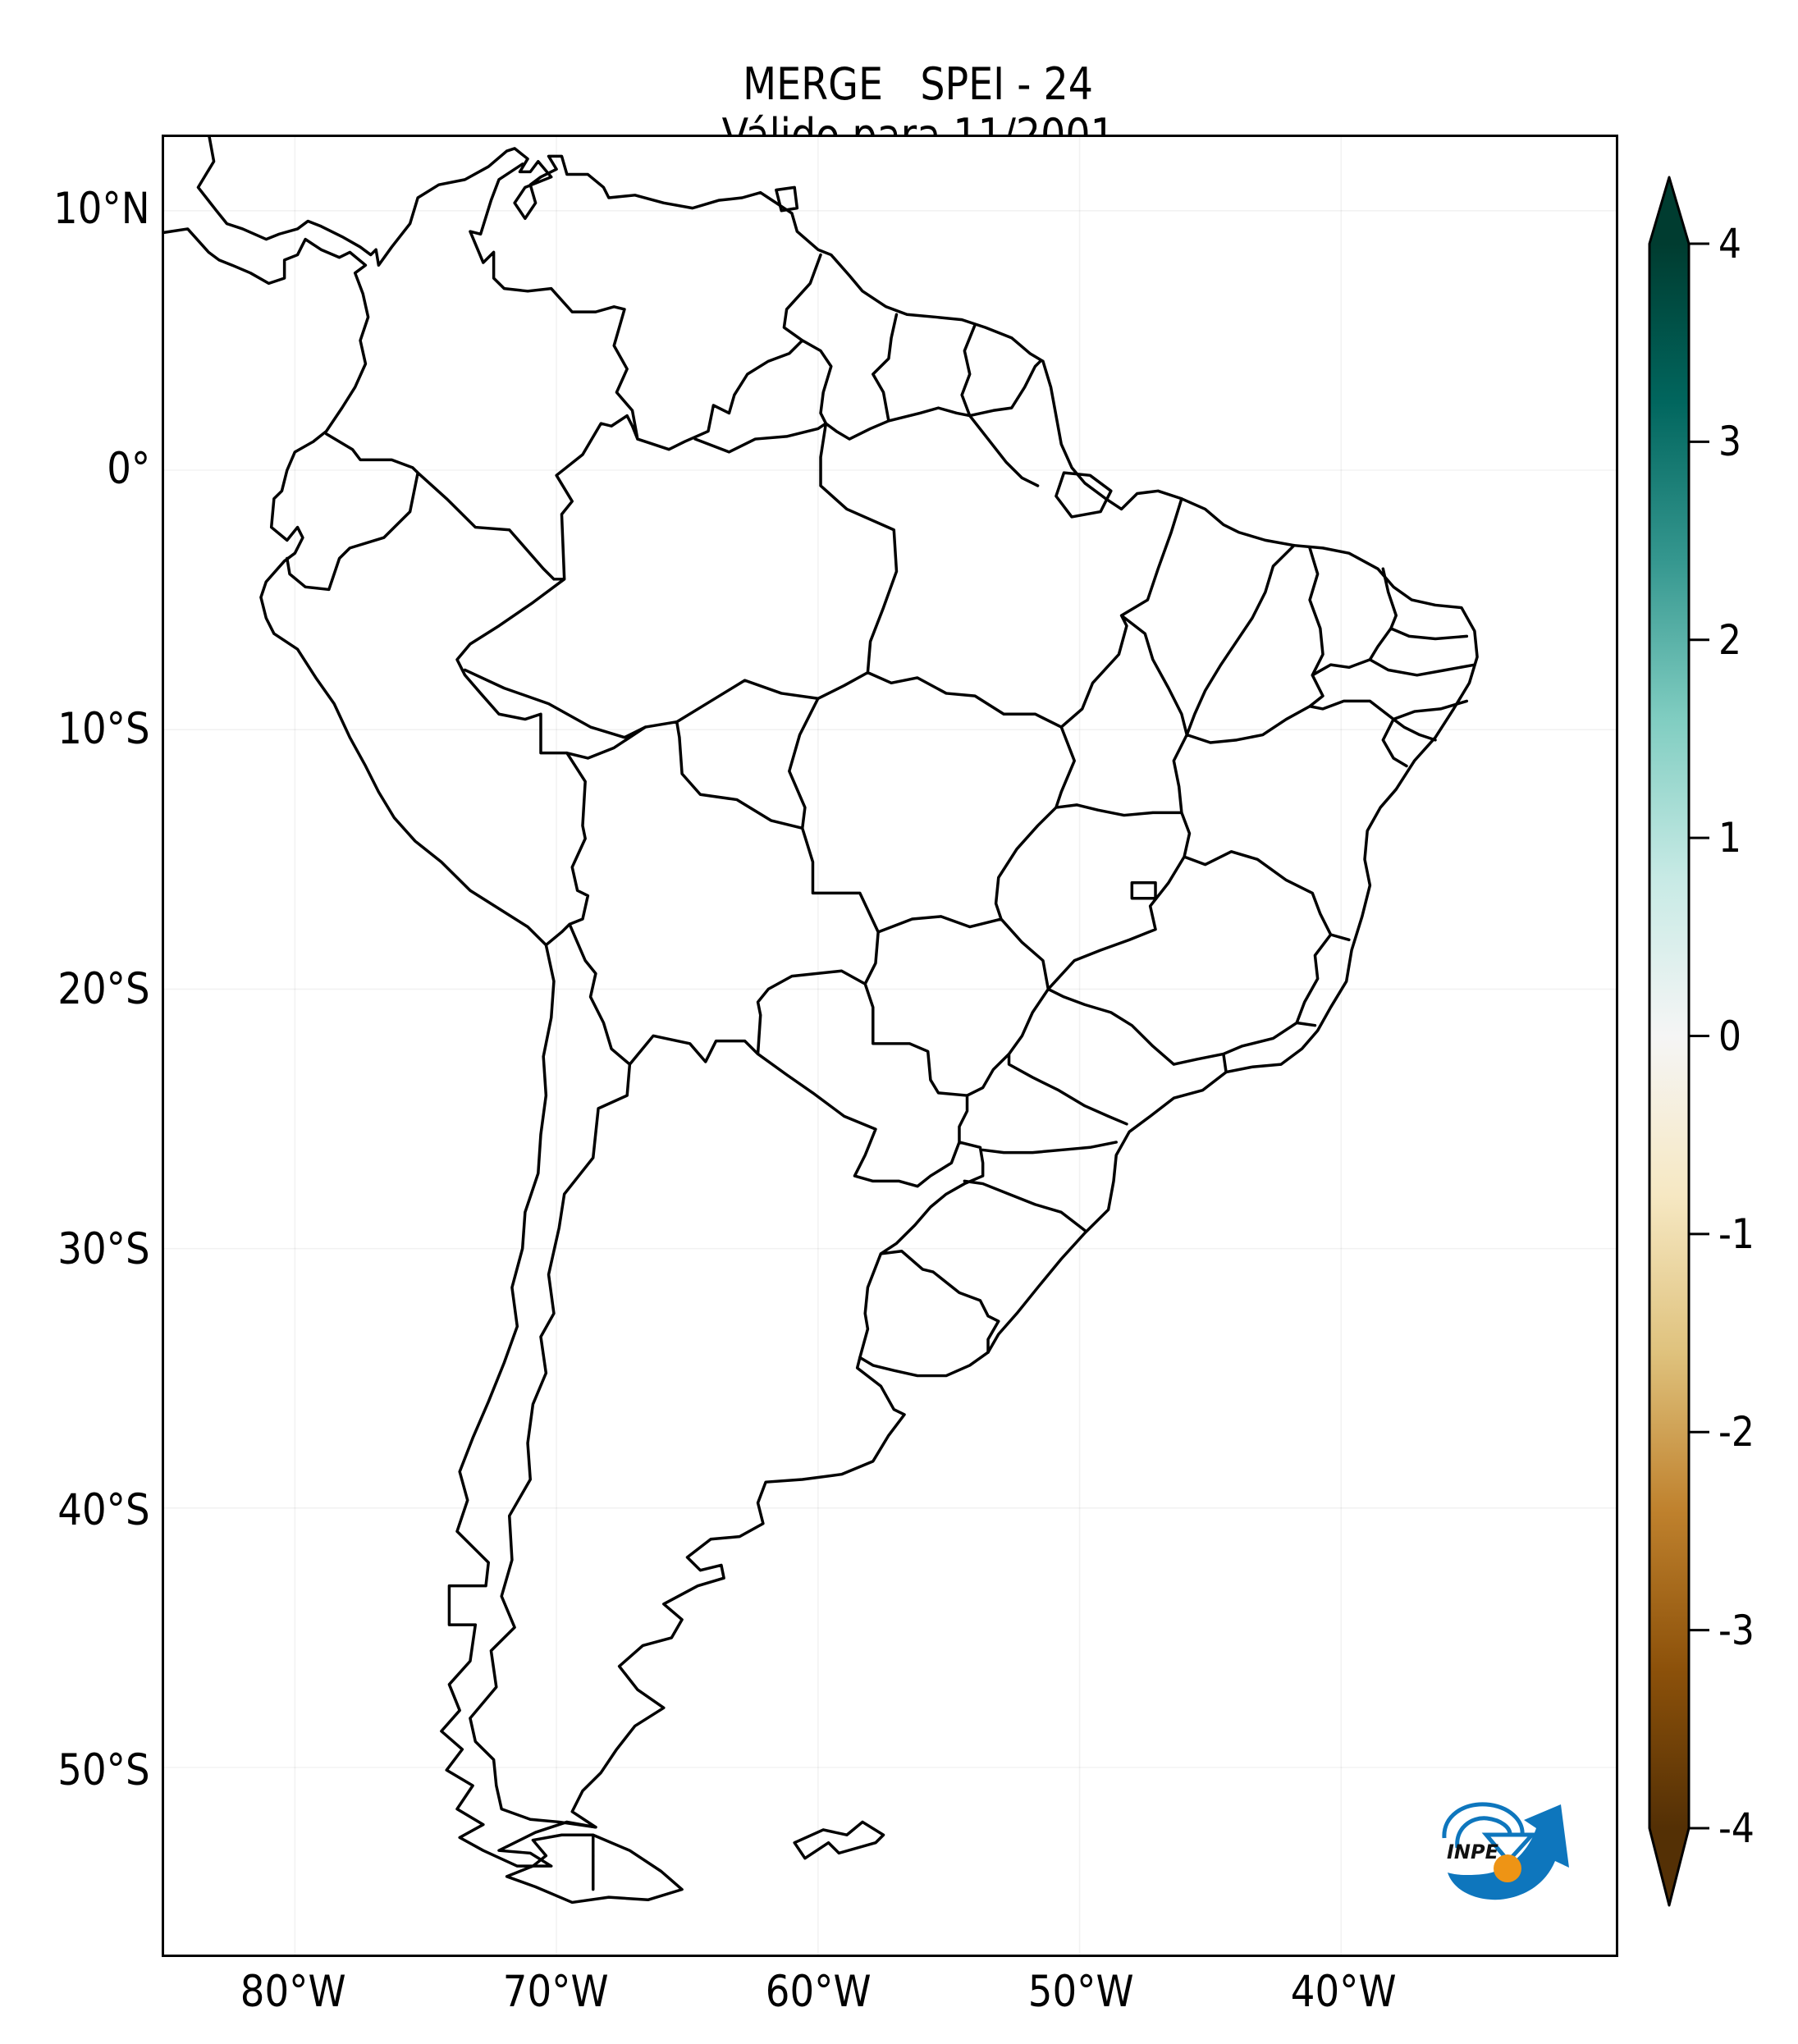  What do you see at coordinates (128, 469) in the screenshot?
I see `lat-label-0: 0°` at bounding box center [128, 469].